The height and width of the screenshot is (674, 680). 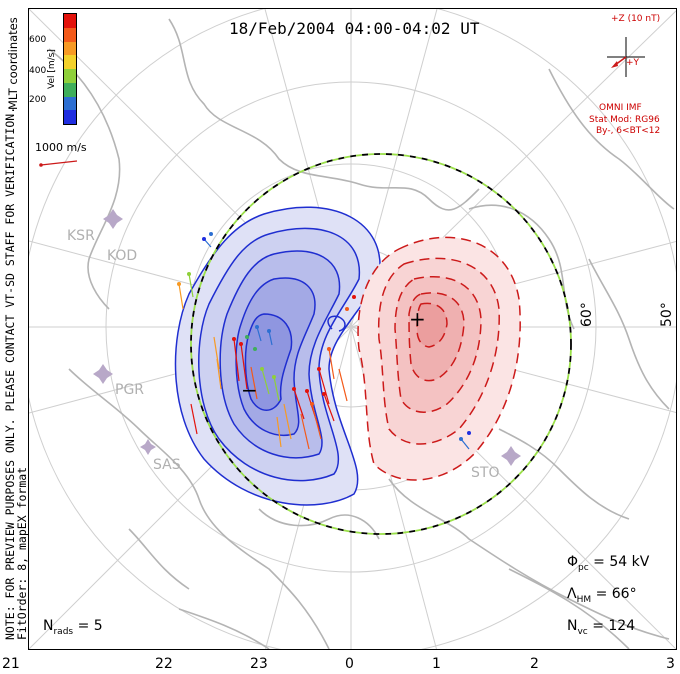 I want to click on hmb-latitude: ΛHM = 66°, so click(x=602, y=595).